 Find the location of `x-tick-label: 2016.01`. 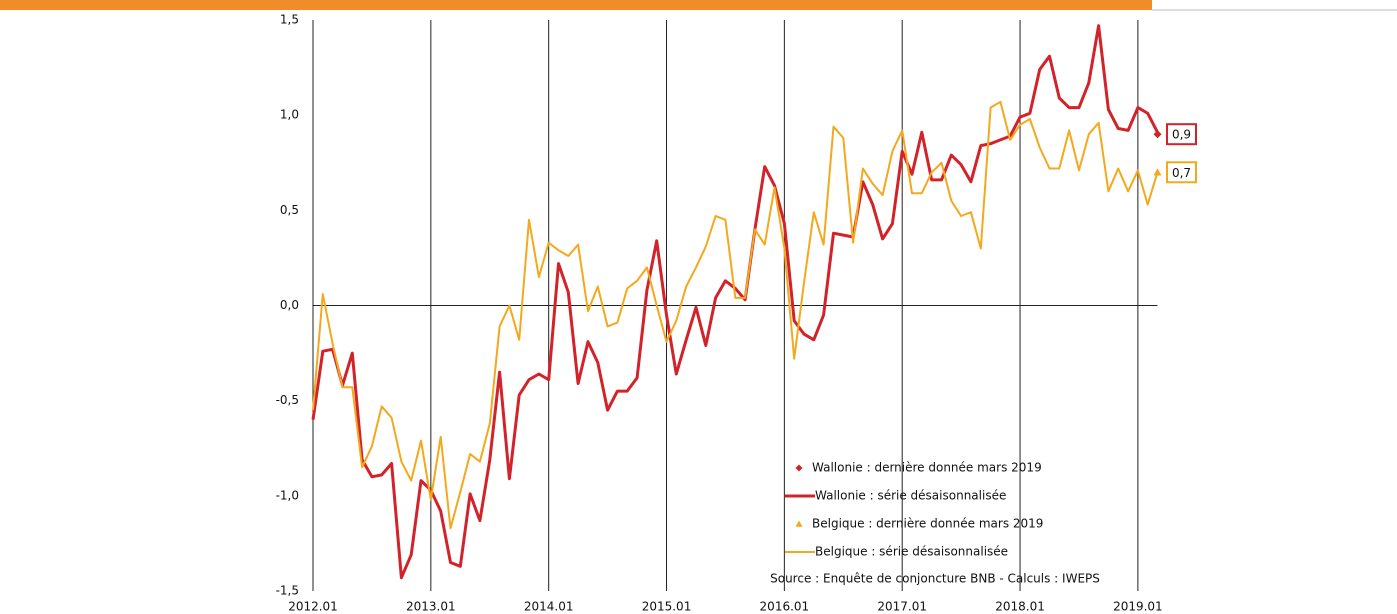

x-tick-label: 2016.01 is located at coordinates (785, 607).